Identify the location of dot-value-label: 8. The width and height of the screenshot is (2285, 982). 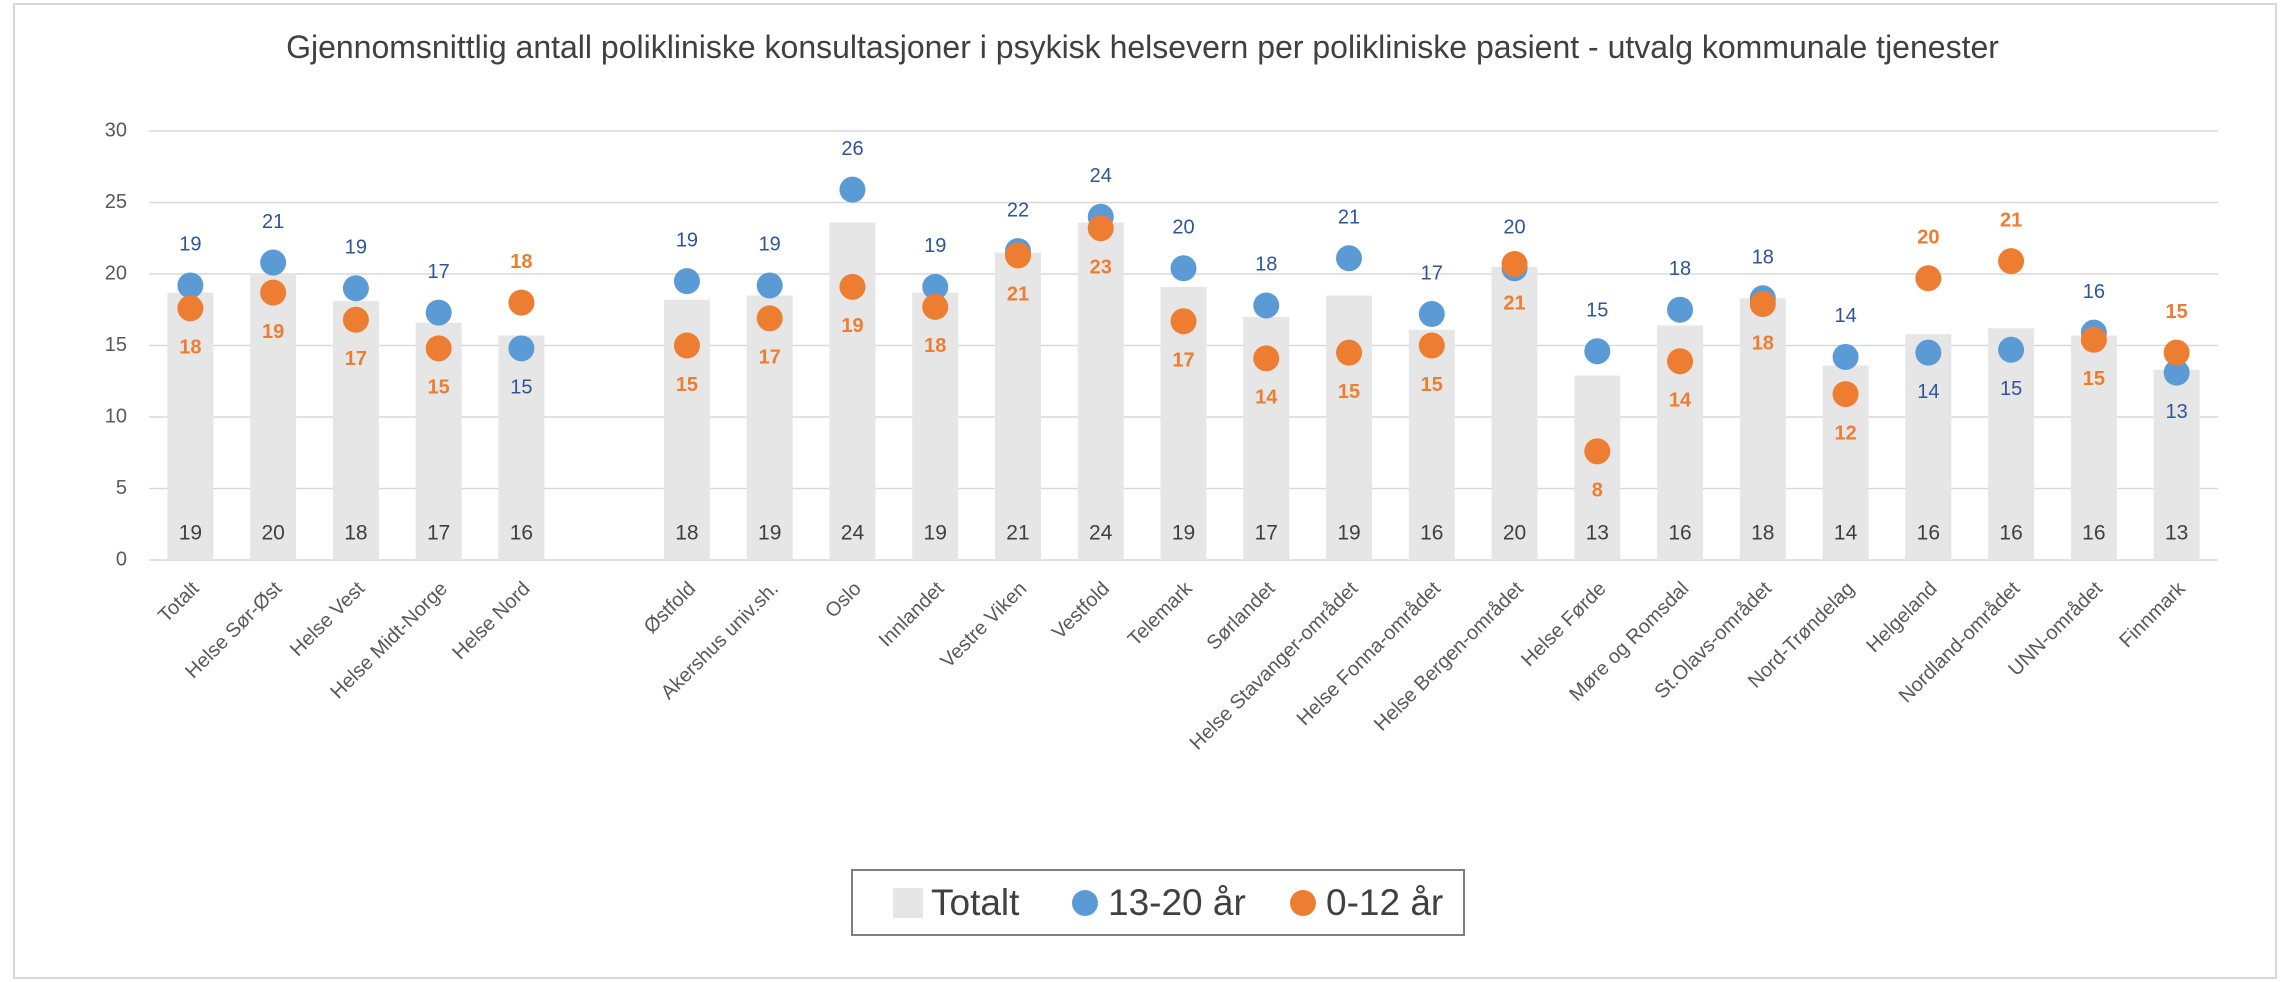
(1597, 491).